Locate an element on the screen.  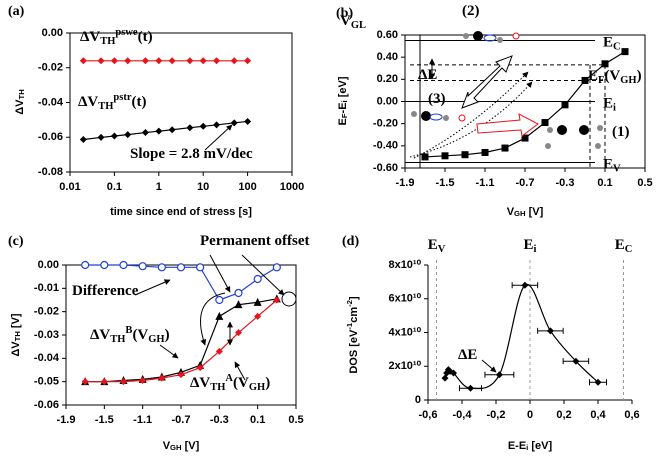
text-part: i is located at coordinates (344, 101).